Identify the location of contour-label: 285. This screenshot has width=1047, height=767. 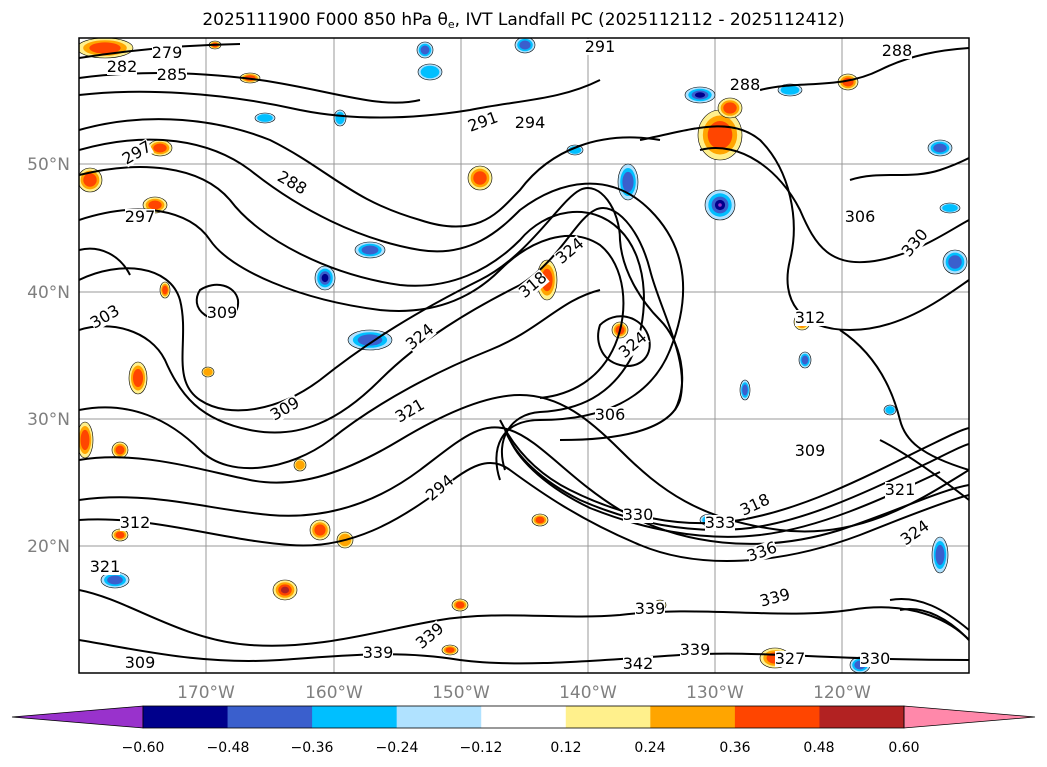
(172, 74).